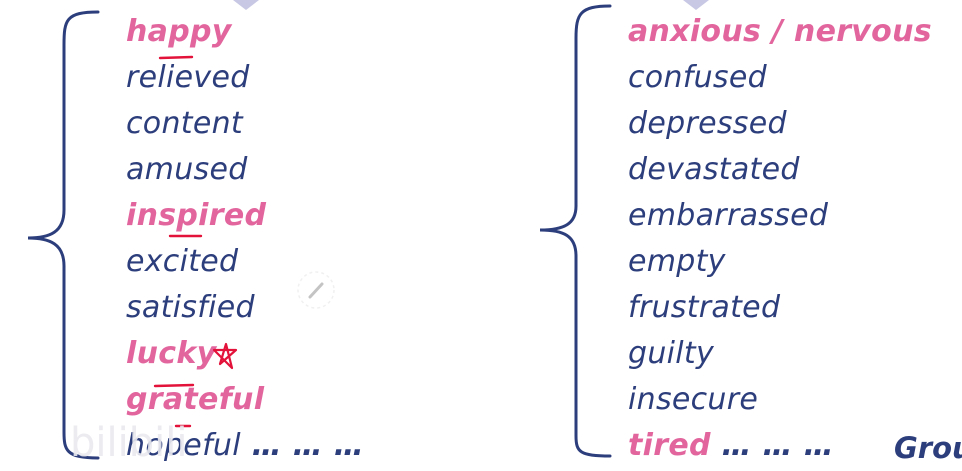 The width and height of the screenshot is (962, 471). I want to click on left-word-excited: excited, so click(182, 262).